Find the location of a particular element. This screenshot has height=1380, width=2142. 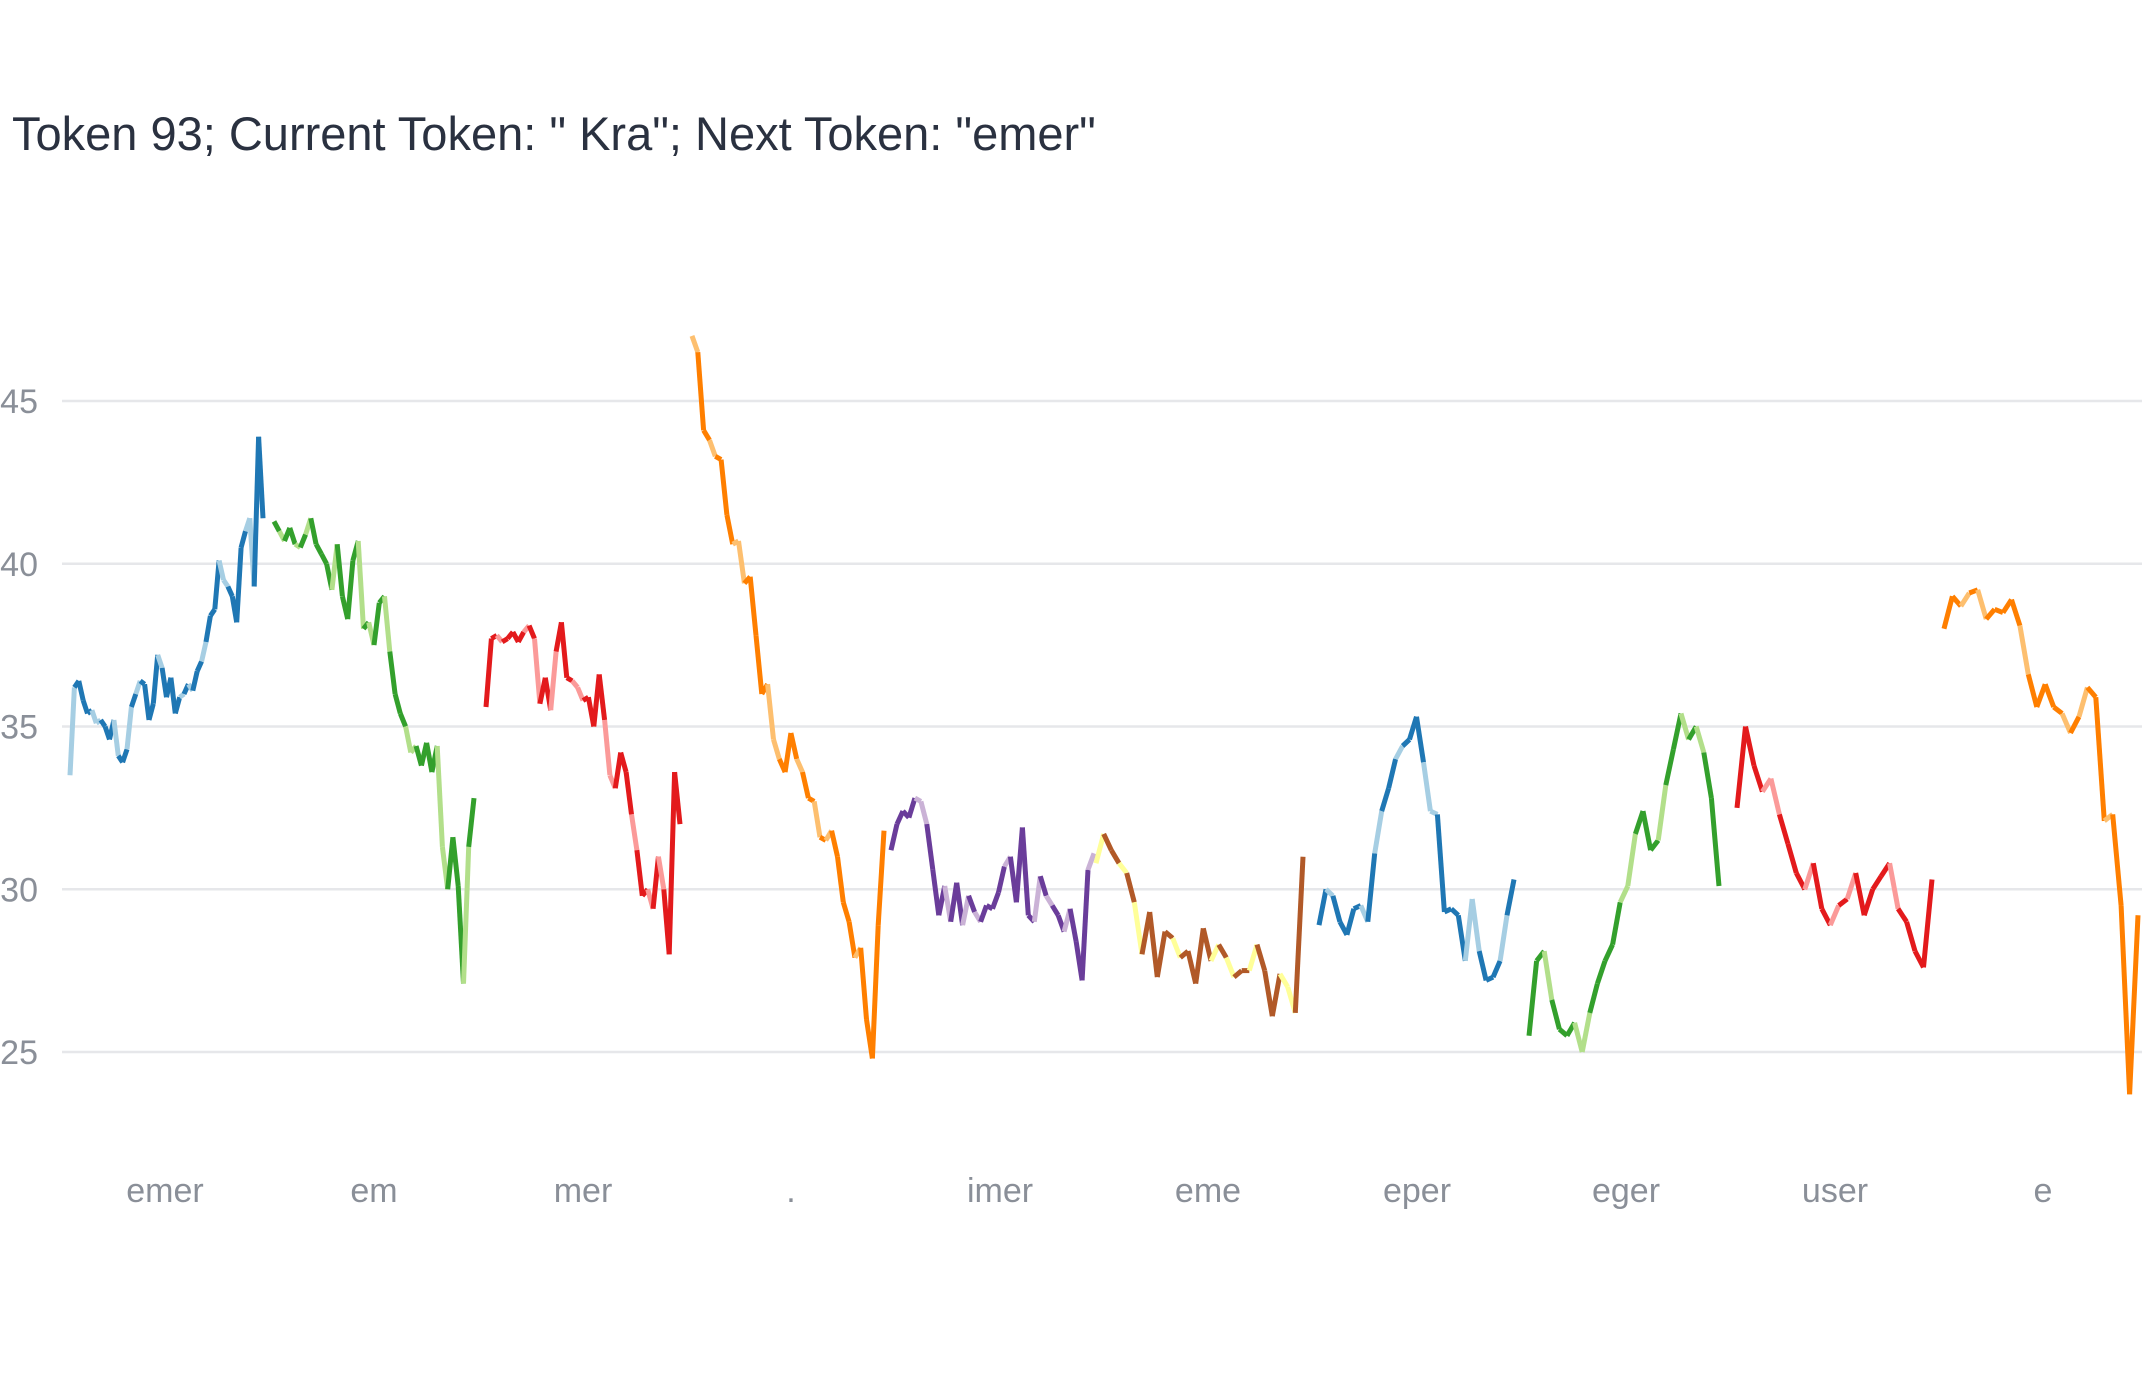

x-tick-label: user is located at coordinates (1835, 1191).